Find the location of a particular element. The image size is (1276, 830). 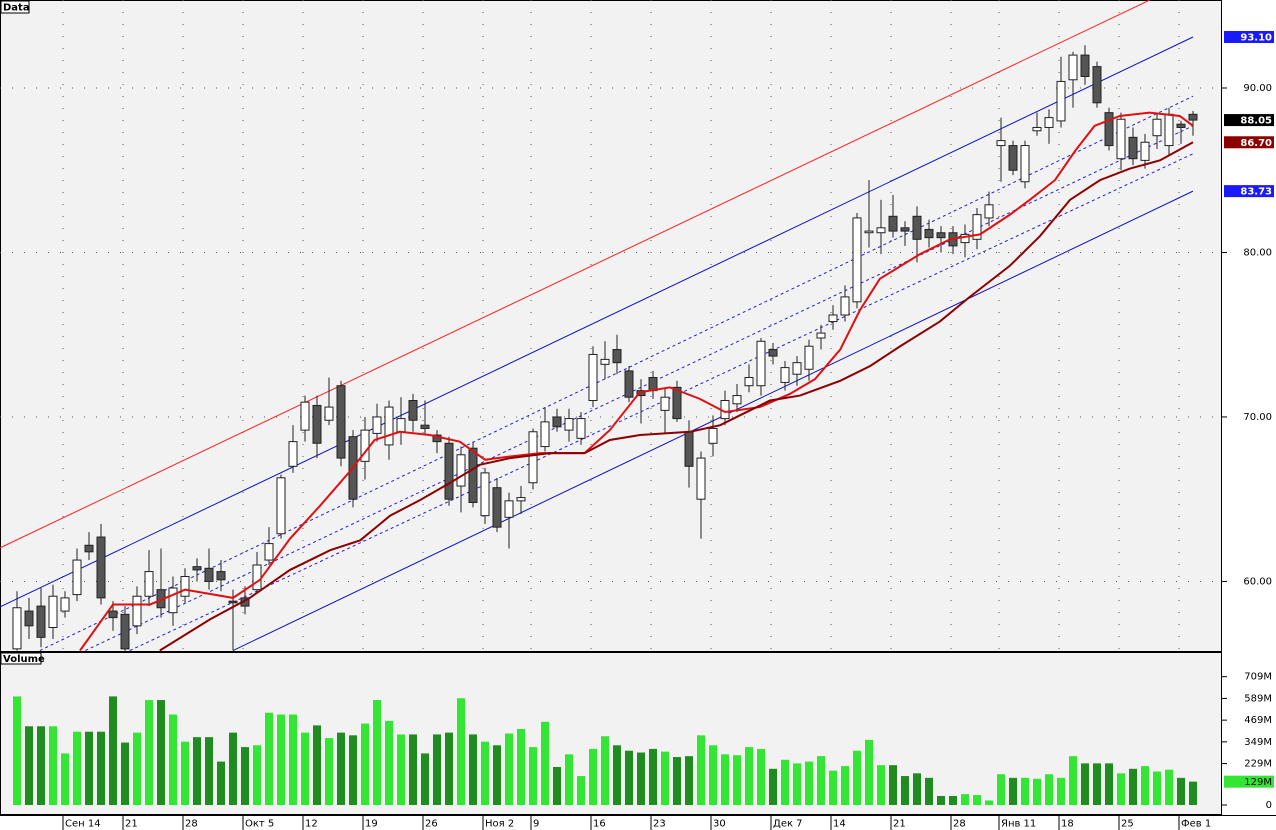

y-tick-label: 60.00 is located at coordinates (1257, 581).